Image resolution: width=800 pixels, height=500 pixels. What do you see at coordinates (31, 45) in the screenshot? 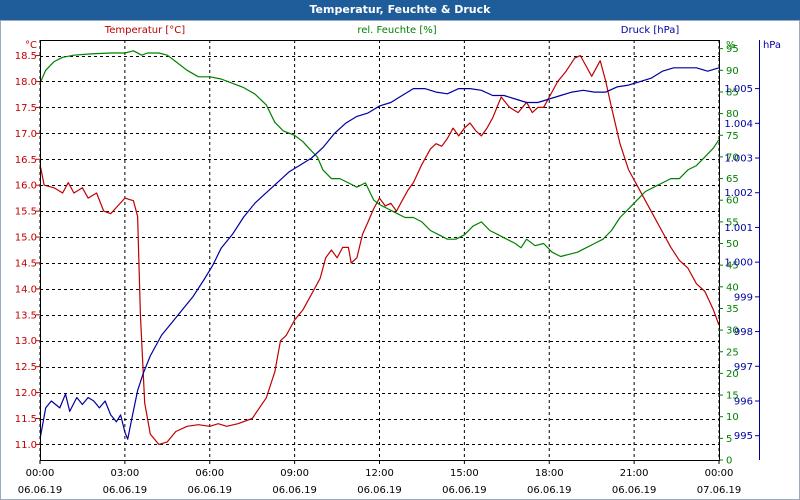
I see `temperature-unit-label: °C` at bounding box center [31, 45].